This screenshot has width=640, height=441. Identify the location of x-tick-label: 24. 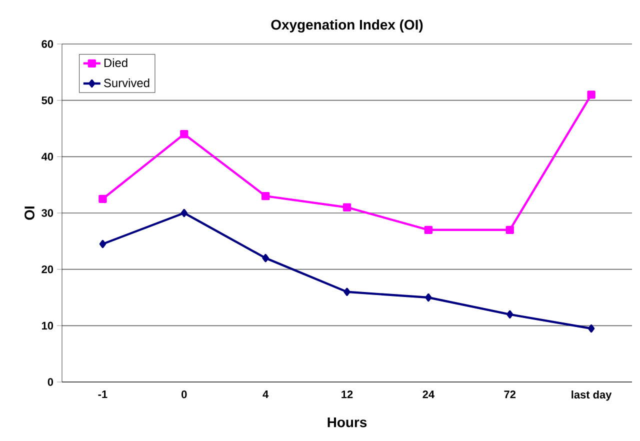
(428, 394).